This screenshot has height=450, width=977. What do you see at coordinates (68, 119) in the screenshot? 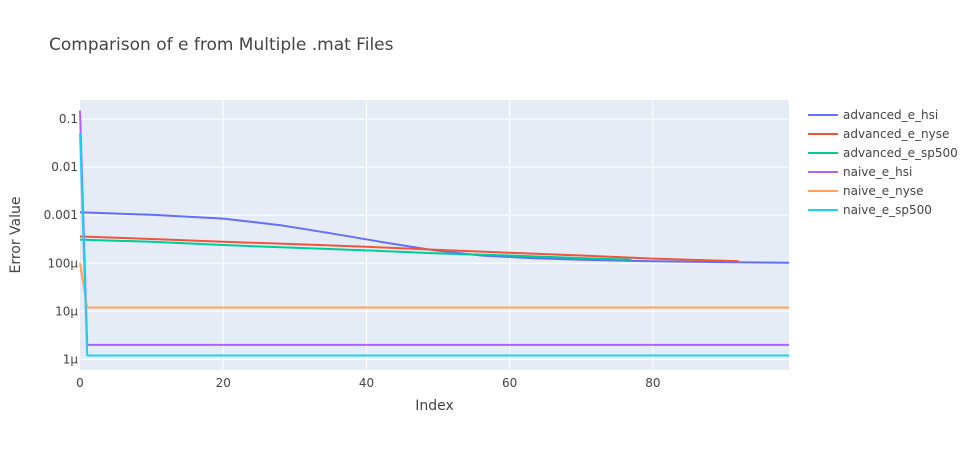
I see `y-tick-label: 0.1` at bounding box center [68, 119].